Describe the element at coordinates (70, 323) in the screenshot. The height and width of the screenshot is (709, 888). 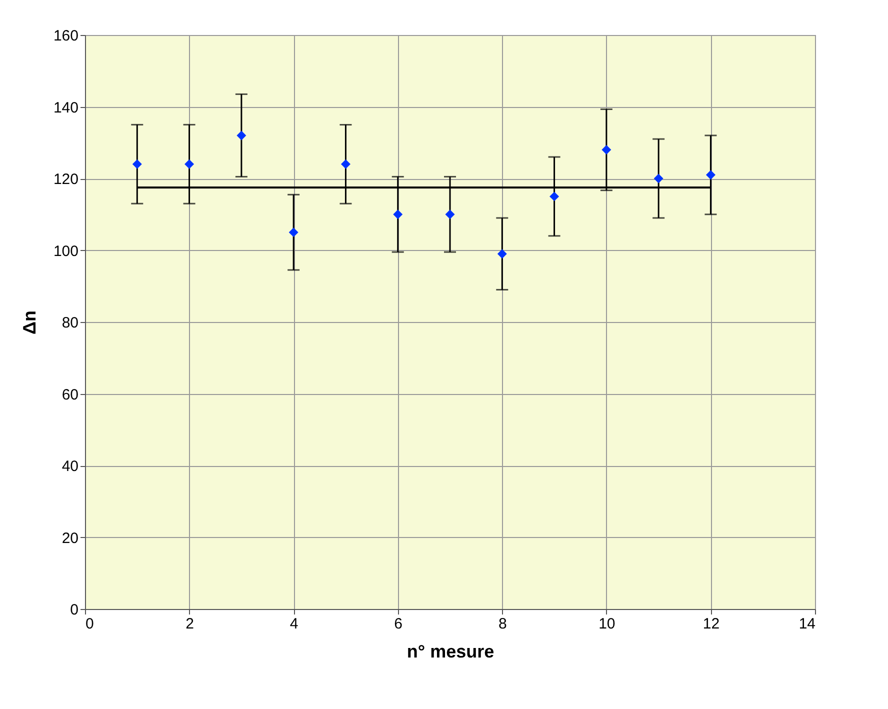
I see `y-tick-label: 80` at that location.